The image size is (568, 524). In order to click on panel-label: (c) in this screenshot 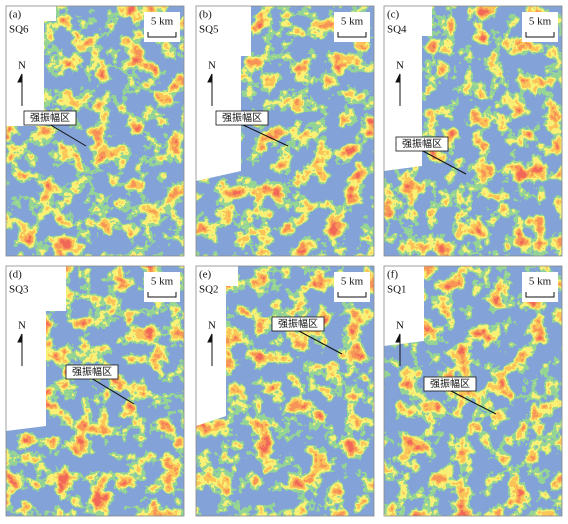, I will do `click(393, 15)`.